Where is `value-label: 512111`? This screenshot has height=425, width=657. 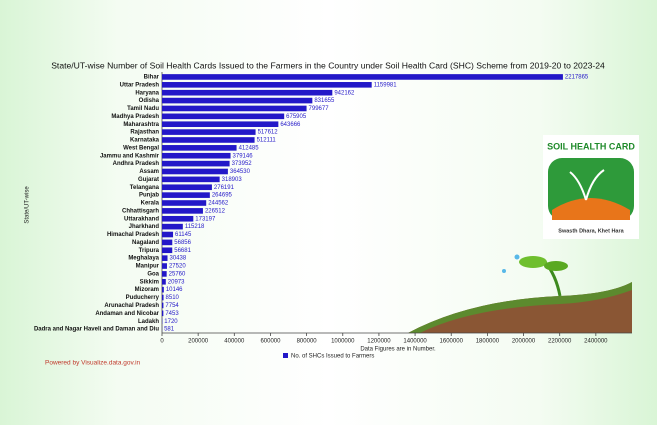
value-label: 512111 is located at coordinates (267, 141).